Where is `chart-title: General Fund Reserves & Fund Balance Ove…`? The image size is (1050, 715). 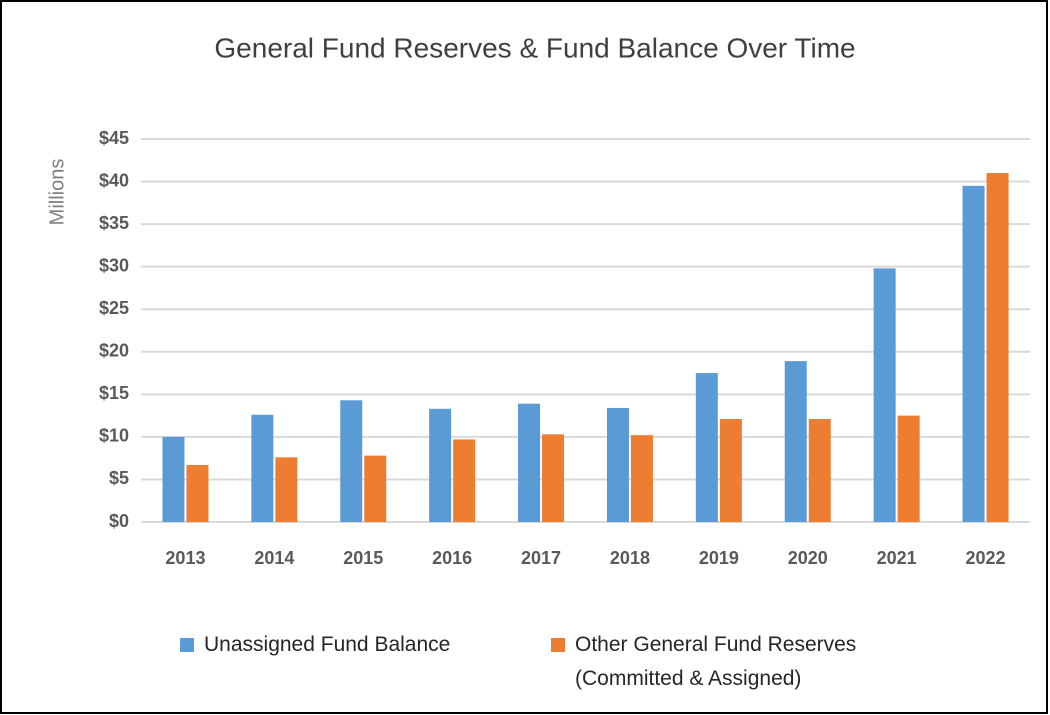 chart-title: General Fund Reserves & Fund Balance Ove… is located at coordinates (534, 47).